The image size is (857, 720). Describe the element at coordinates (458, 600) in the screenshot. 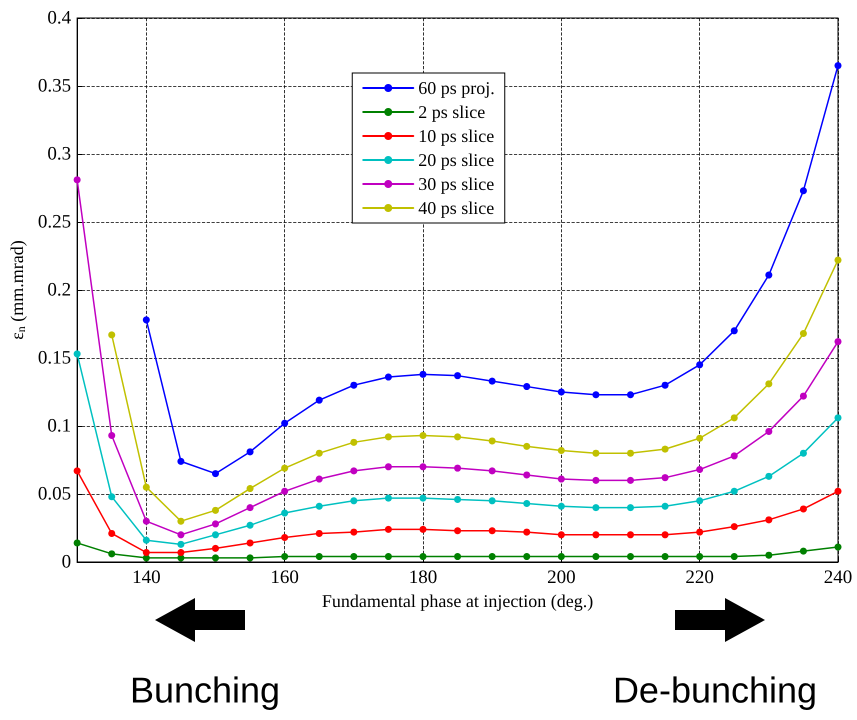

I see `x-axis-title: Fundamental phase at injection (deg.)` at that location.